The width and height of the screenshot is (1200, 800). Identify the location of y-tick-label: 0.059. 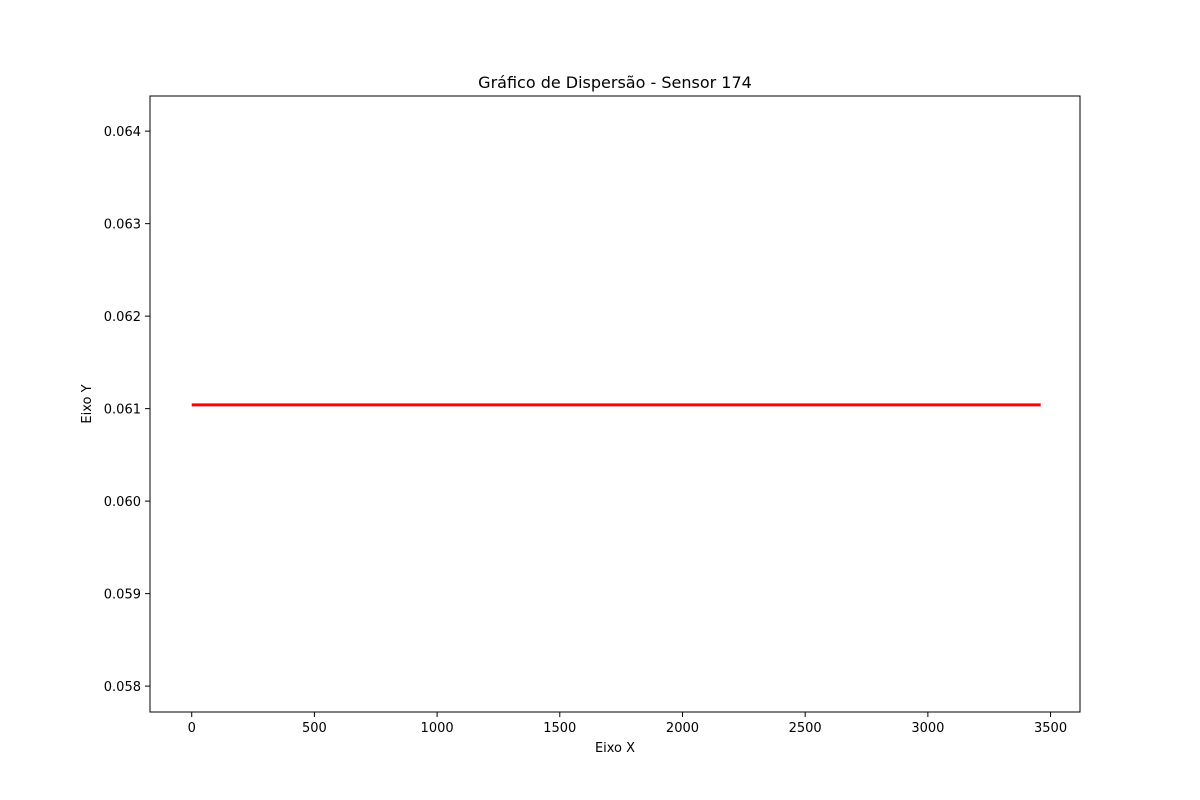
(122, 595).